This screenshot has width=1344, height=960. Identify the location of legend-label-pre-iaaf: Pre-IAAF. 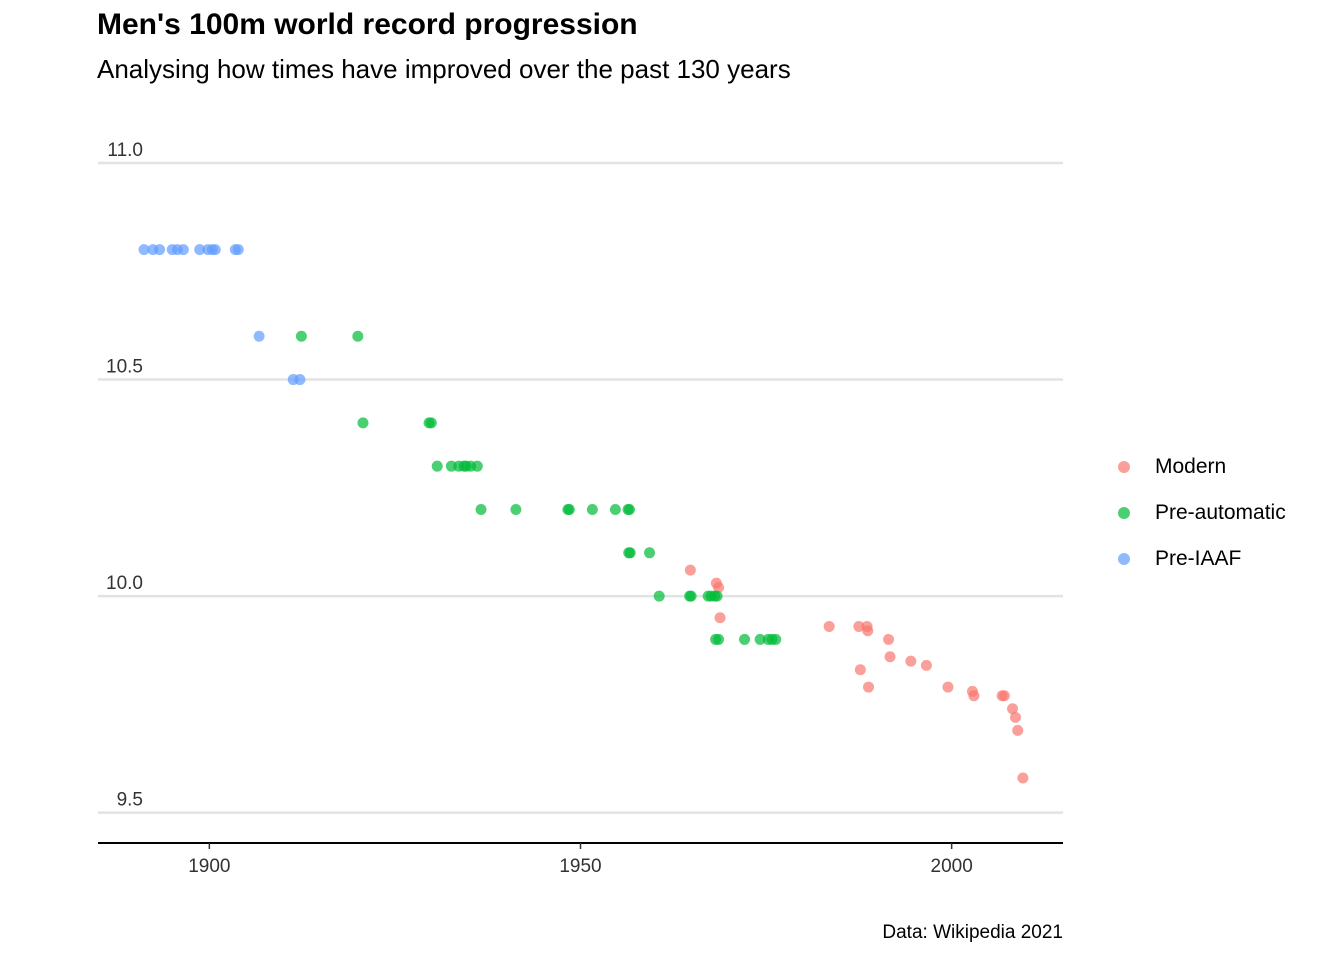
(1198, 558).